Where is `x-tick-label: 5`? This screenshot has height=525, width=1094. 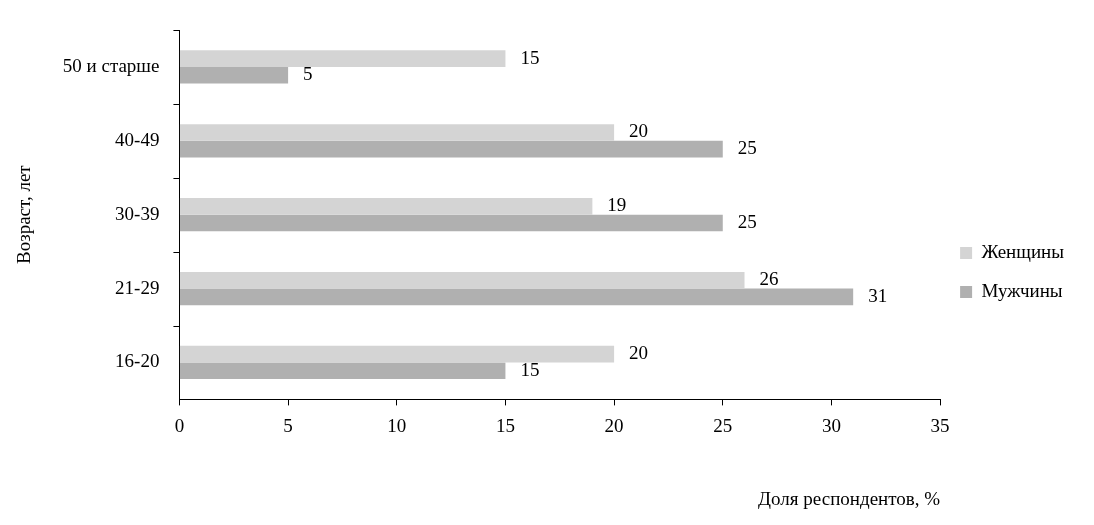 x-tick-label: 5 is located at coordinates (288, 425).